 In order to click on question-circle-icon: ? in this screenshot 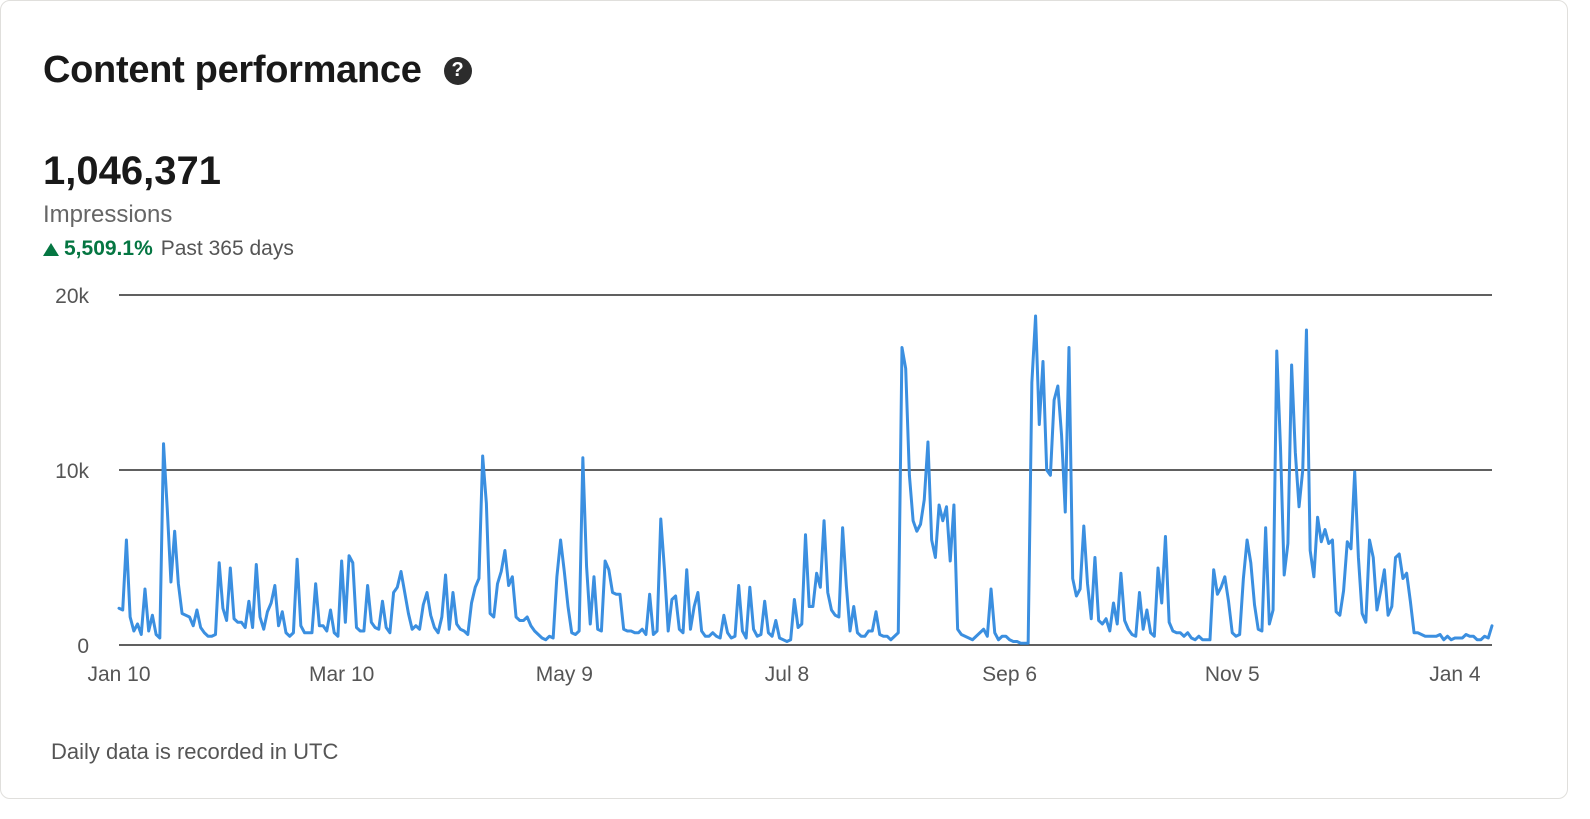, I will do `click(457, 70)`.